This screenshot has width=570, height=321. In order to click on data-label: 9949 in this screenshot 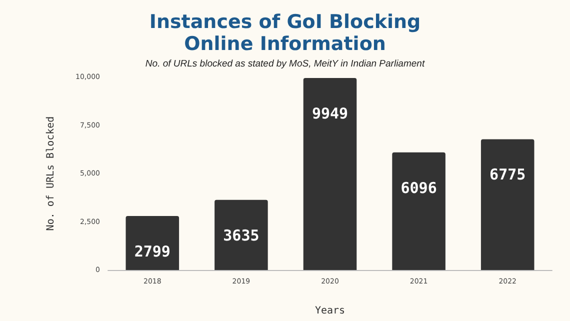, I will do `click(330, 113)`.